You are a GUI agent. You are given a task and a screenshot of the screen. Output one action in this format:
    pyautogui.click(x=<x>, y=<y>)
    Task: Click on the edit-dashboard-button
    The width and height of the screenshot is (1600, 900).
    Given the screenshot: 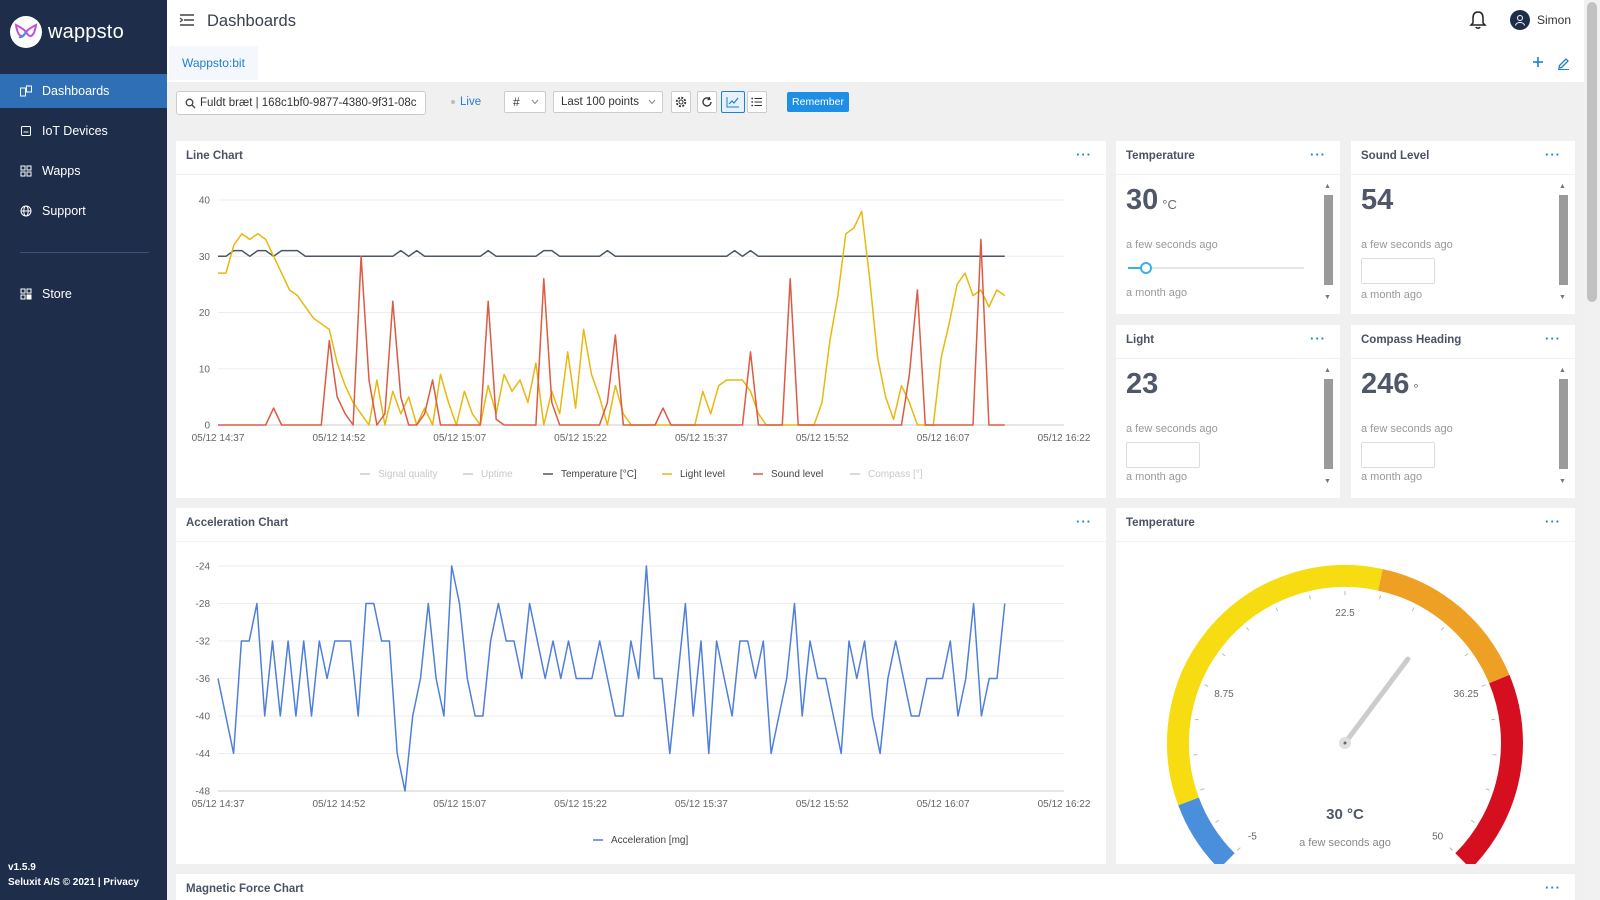 What is the action you would take?
    pyautogui.click(x=1563, y=66)
    